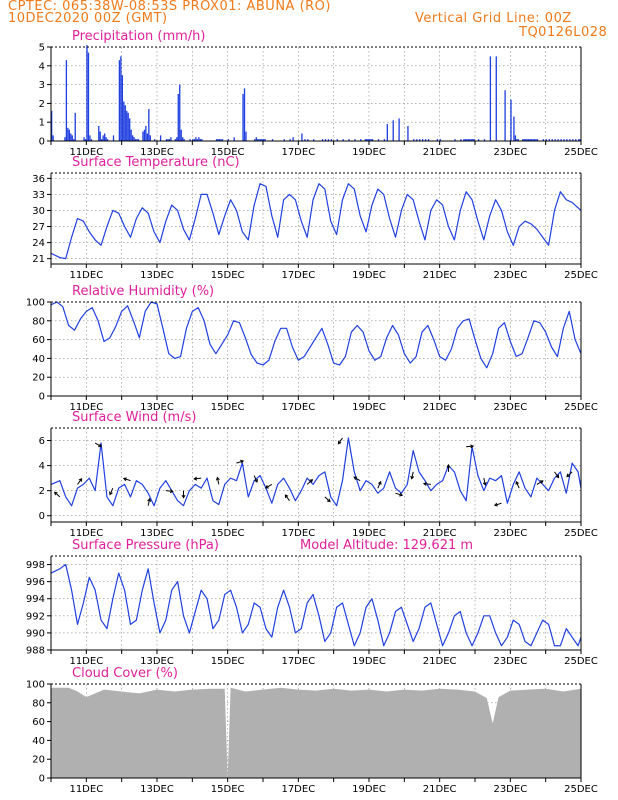 Image resolution: width=618 pixels, height=800 pixels. What do you see at coordinates (42, 123) in the screenshot?
I see `y-tick-label: 1` at bounding box center [42, 123].